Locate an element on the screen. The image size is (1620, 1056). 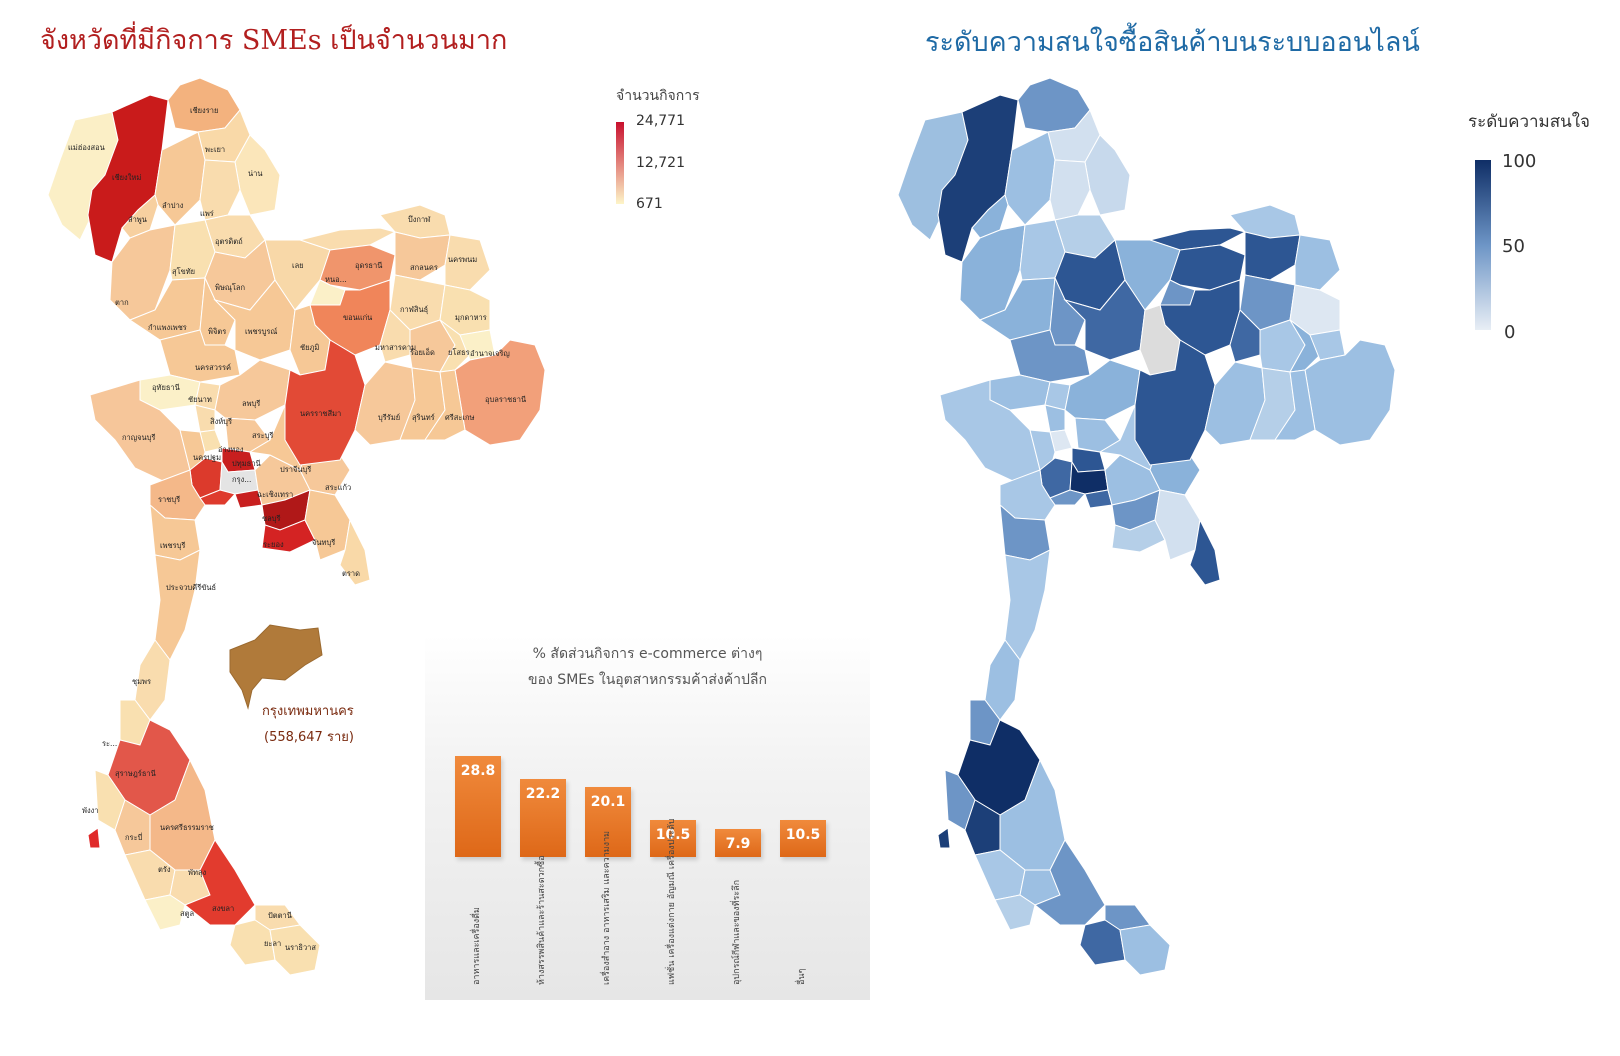
province-label-kanchanaburi: กาญจนบุรี is located at coordinates (138, 437).